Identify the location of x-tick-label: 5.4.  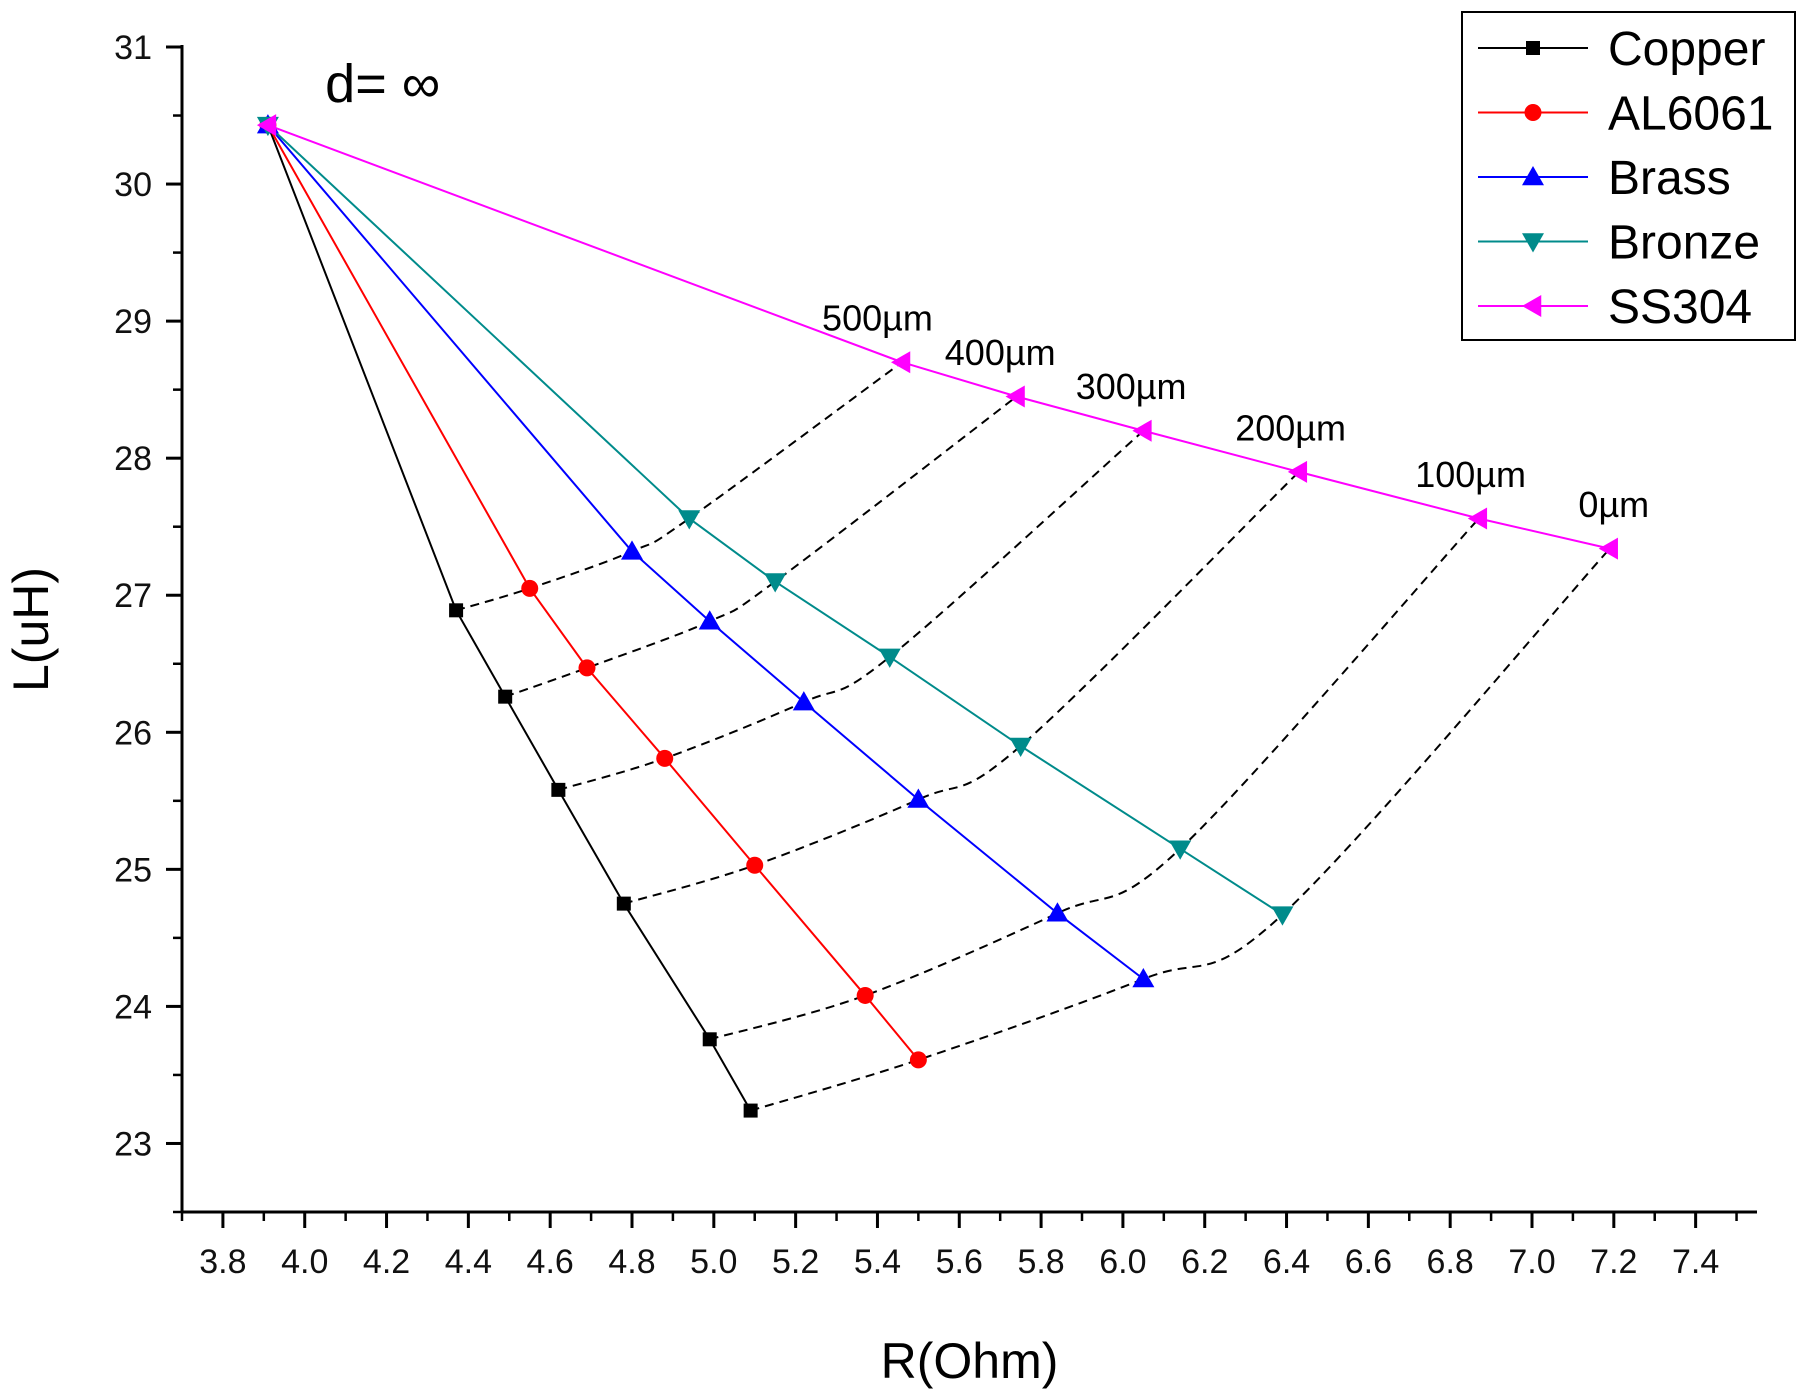
(877, 1262).